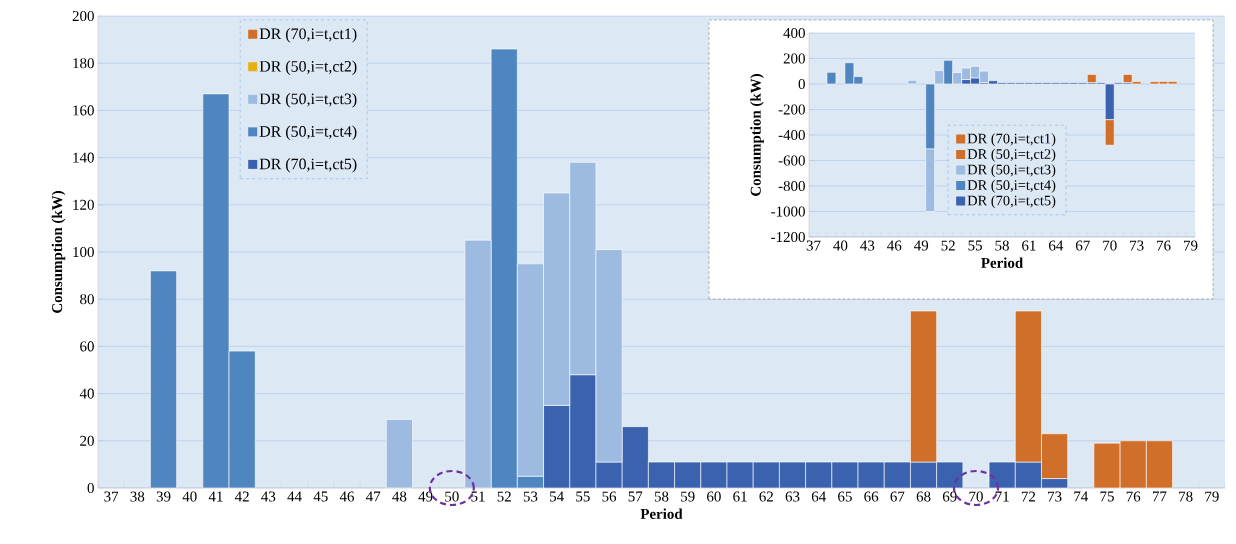 The image size is (1236, 544). Describe the element at coordinates (87, 299) in the screenshot. I see `y-tick-label: 80` at that location.